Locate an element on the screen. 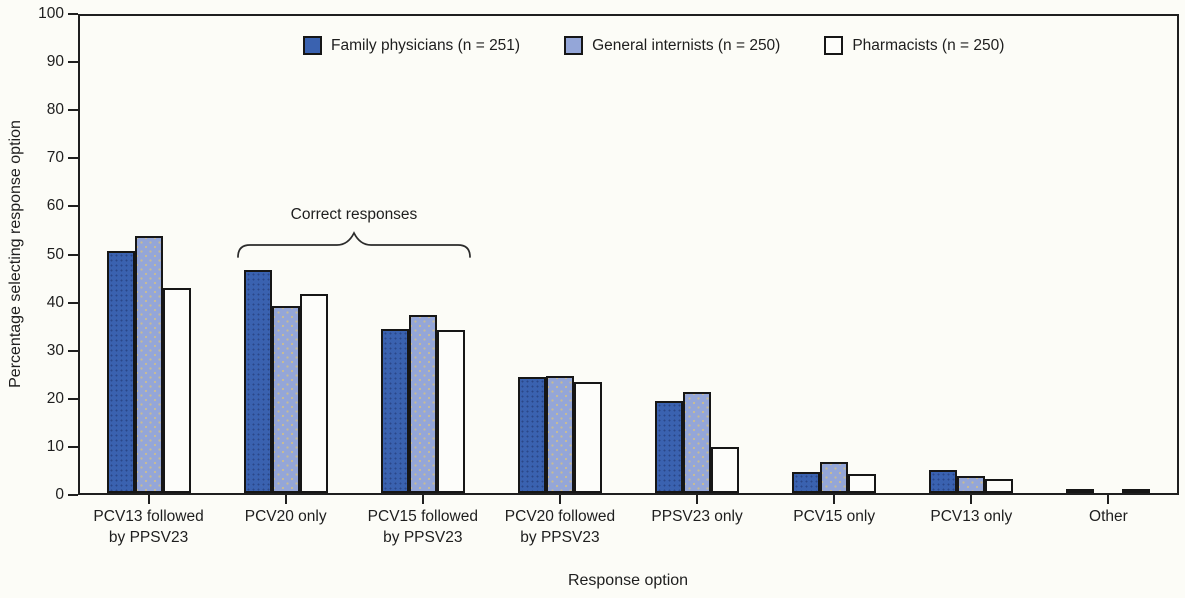  x-category-label: PCV20 only is located at coordinates (285, 516).